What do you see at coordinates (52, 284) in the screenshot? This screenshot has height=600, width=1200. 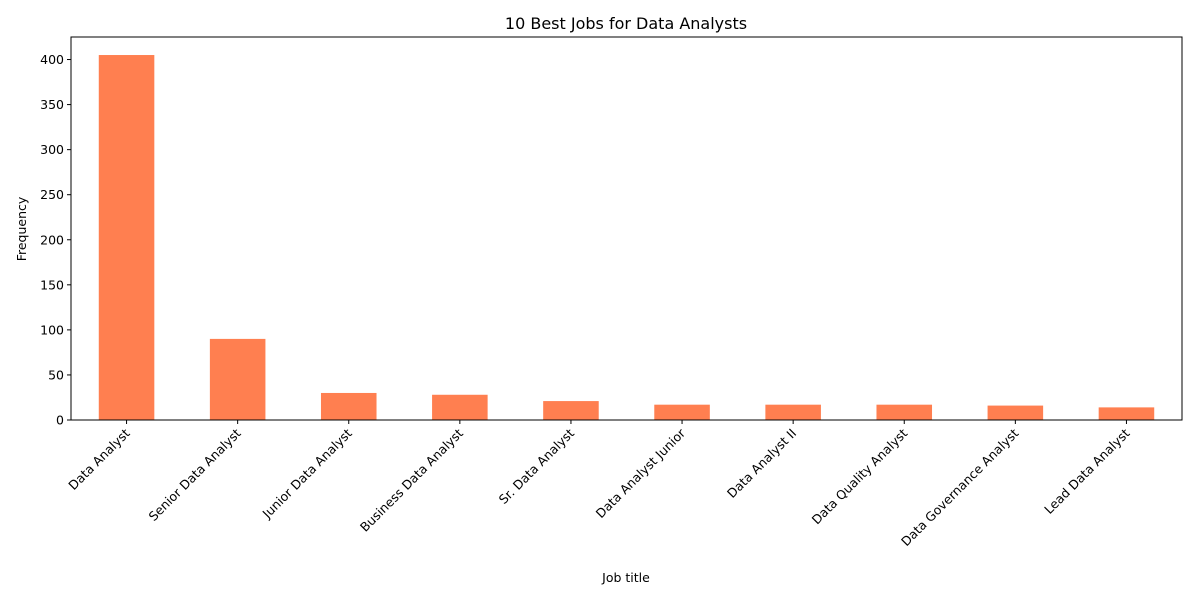 I see `y-tick-label: 150` at bounding box center [52, 284].